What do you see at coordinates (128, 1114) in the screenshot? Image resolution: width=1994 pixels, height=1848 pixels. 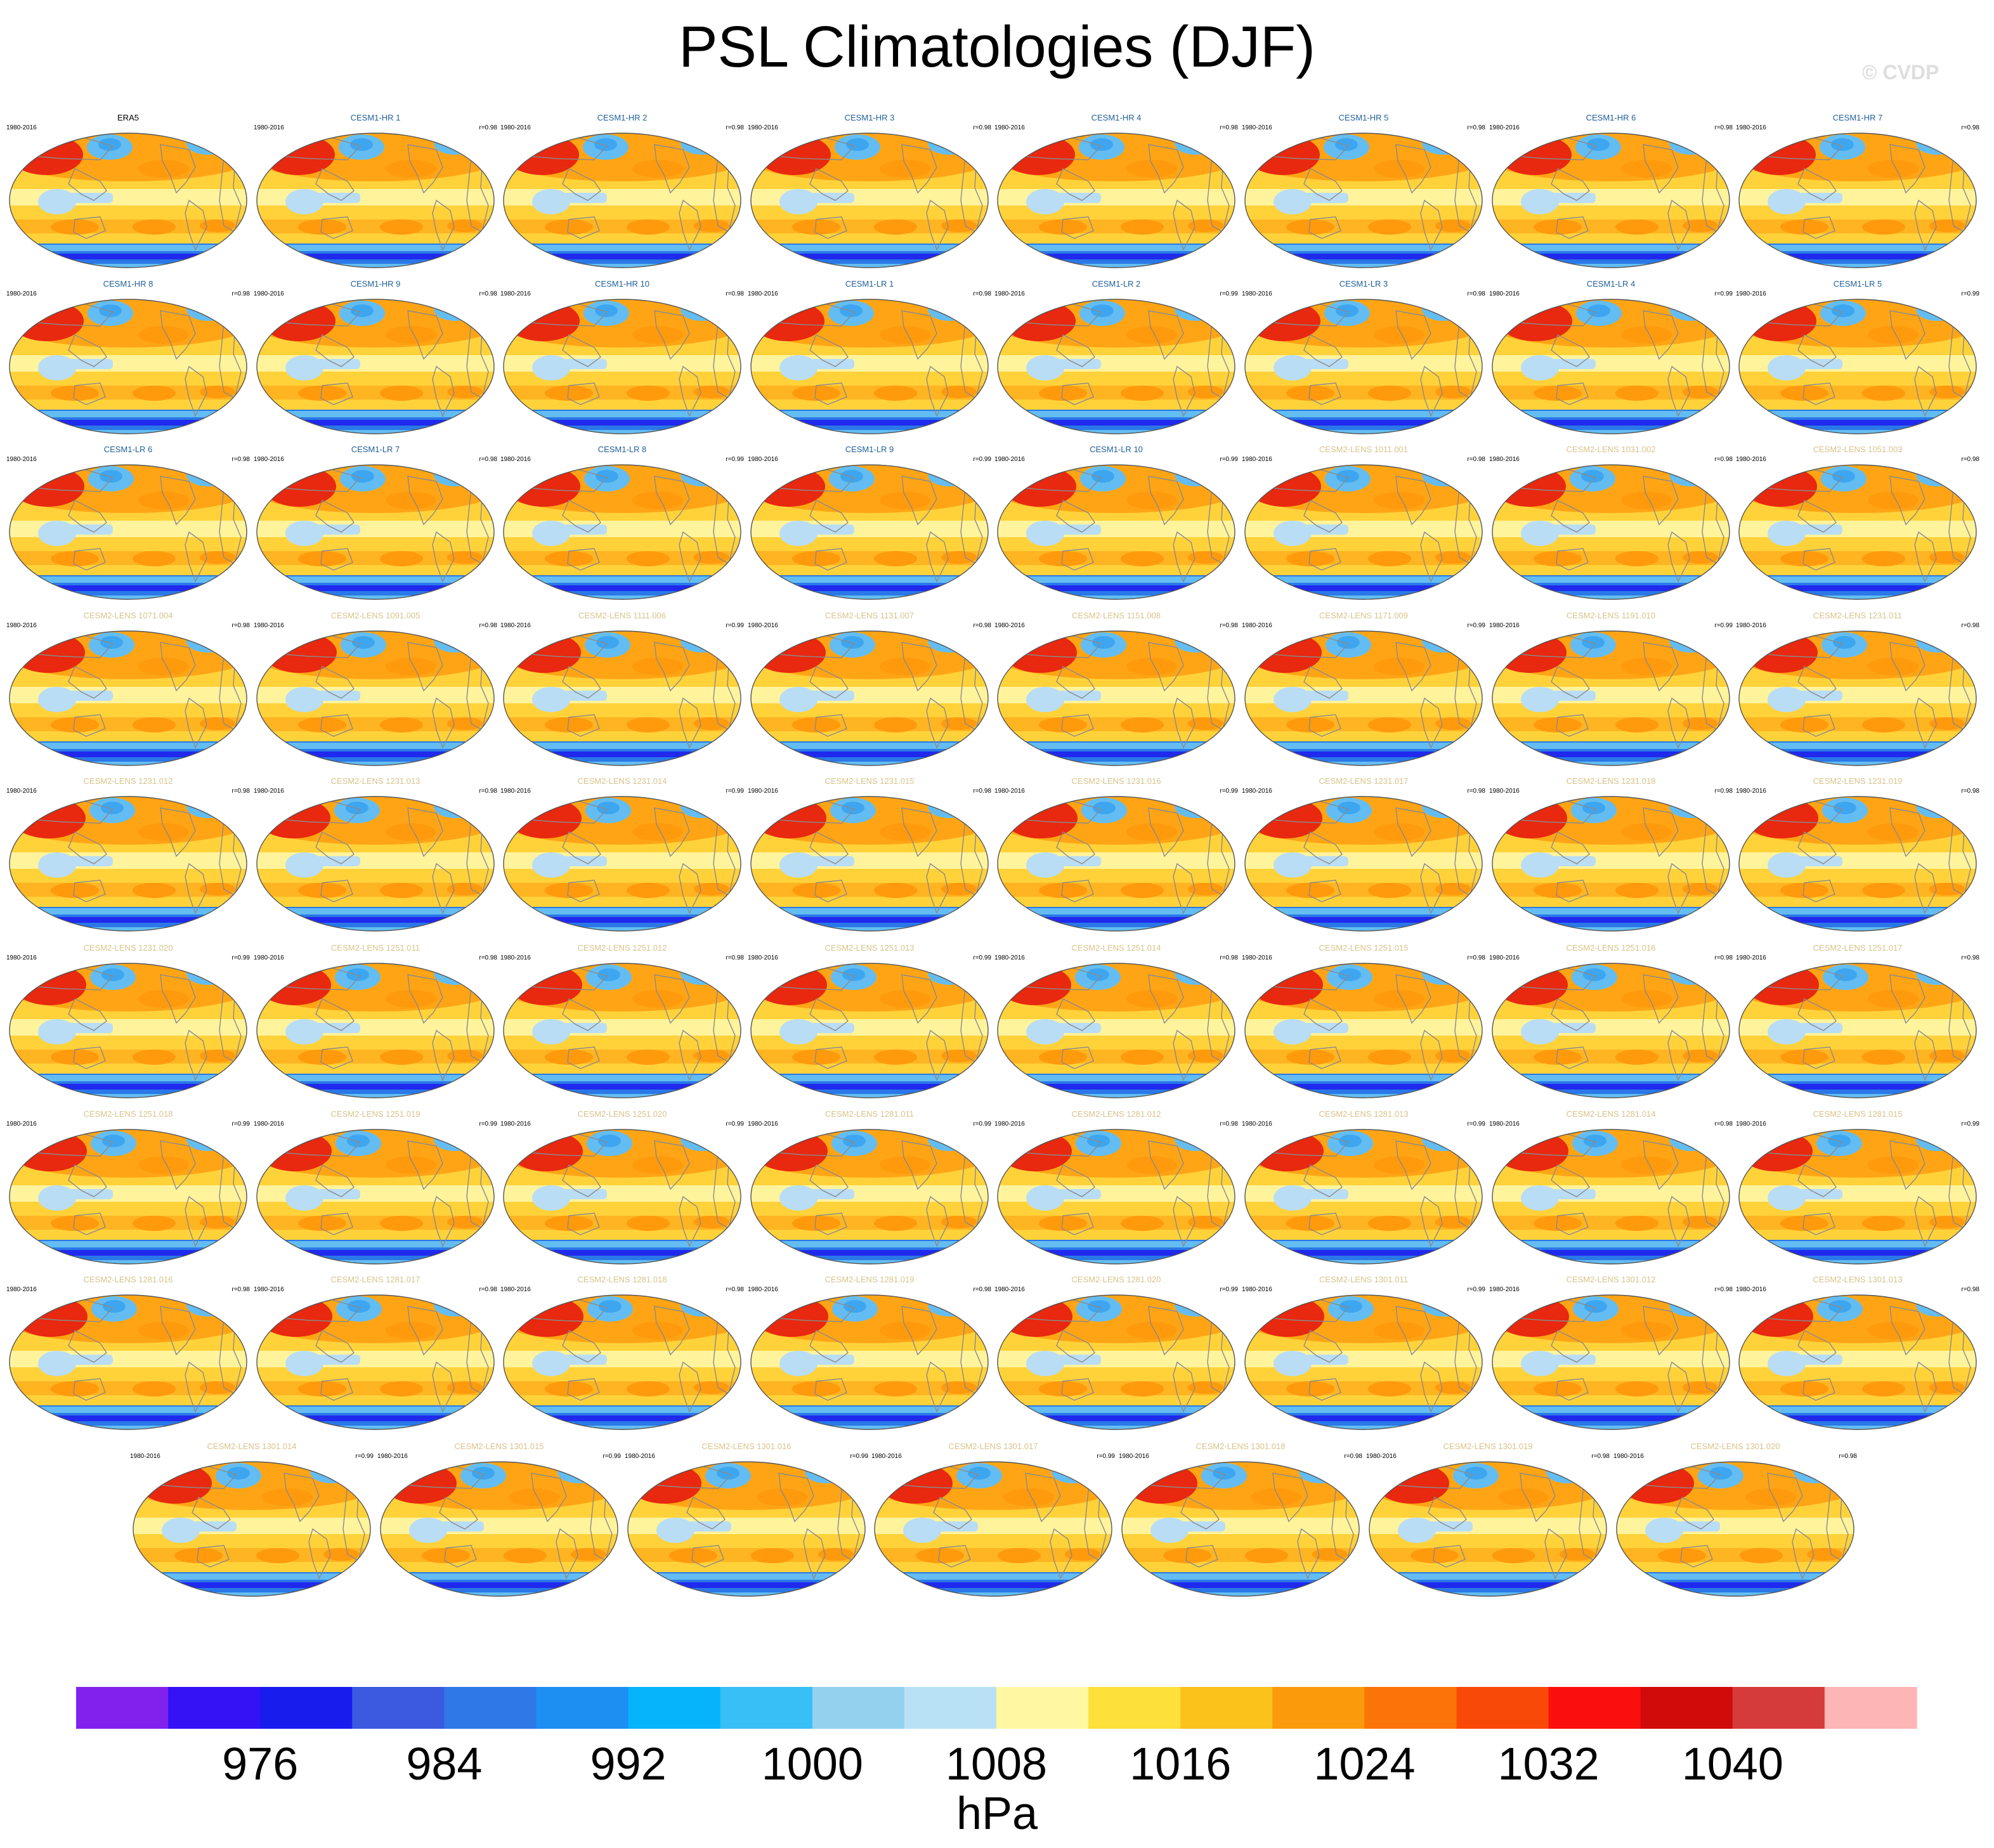 I see `panel-title: CESM2-LENS 1251.018` at bounding box center [128, 1114].